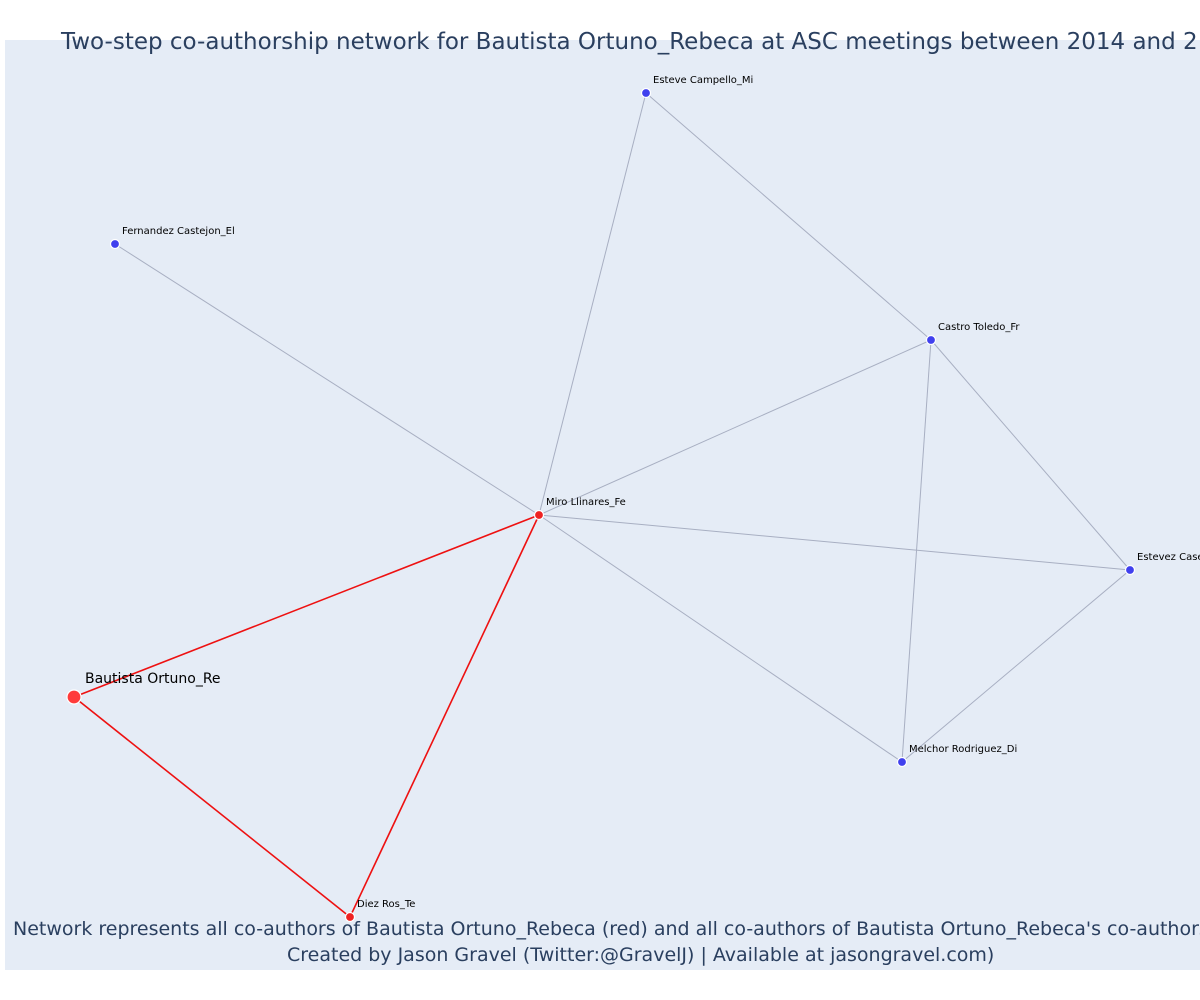  Describe the element at coordinates (74, 697) in the screenshot. I see `node-bautista` at that location.